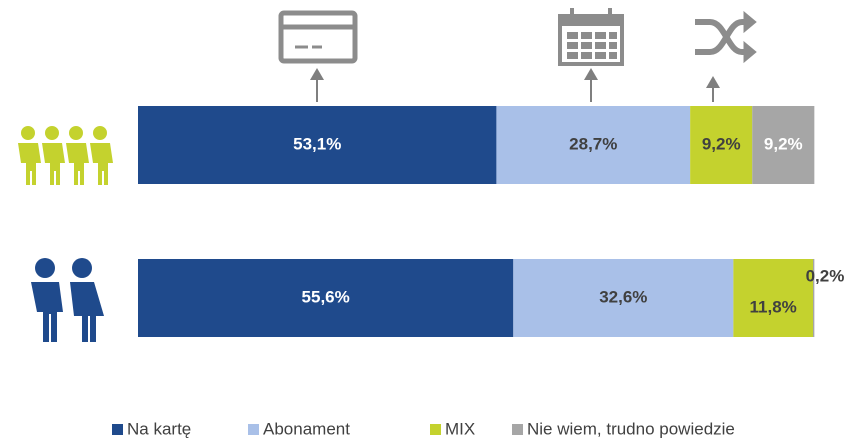 The width and height of the screenshot is (847, 442). Describe the element at coordinates (631, 428) in the screenshot. I see `legend-label: Nie wiem, trudno powiedzie` at that location.